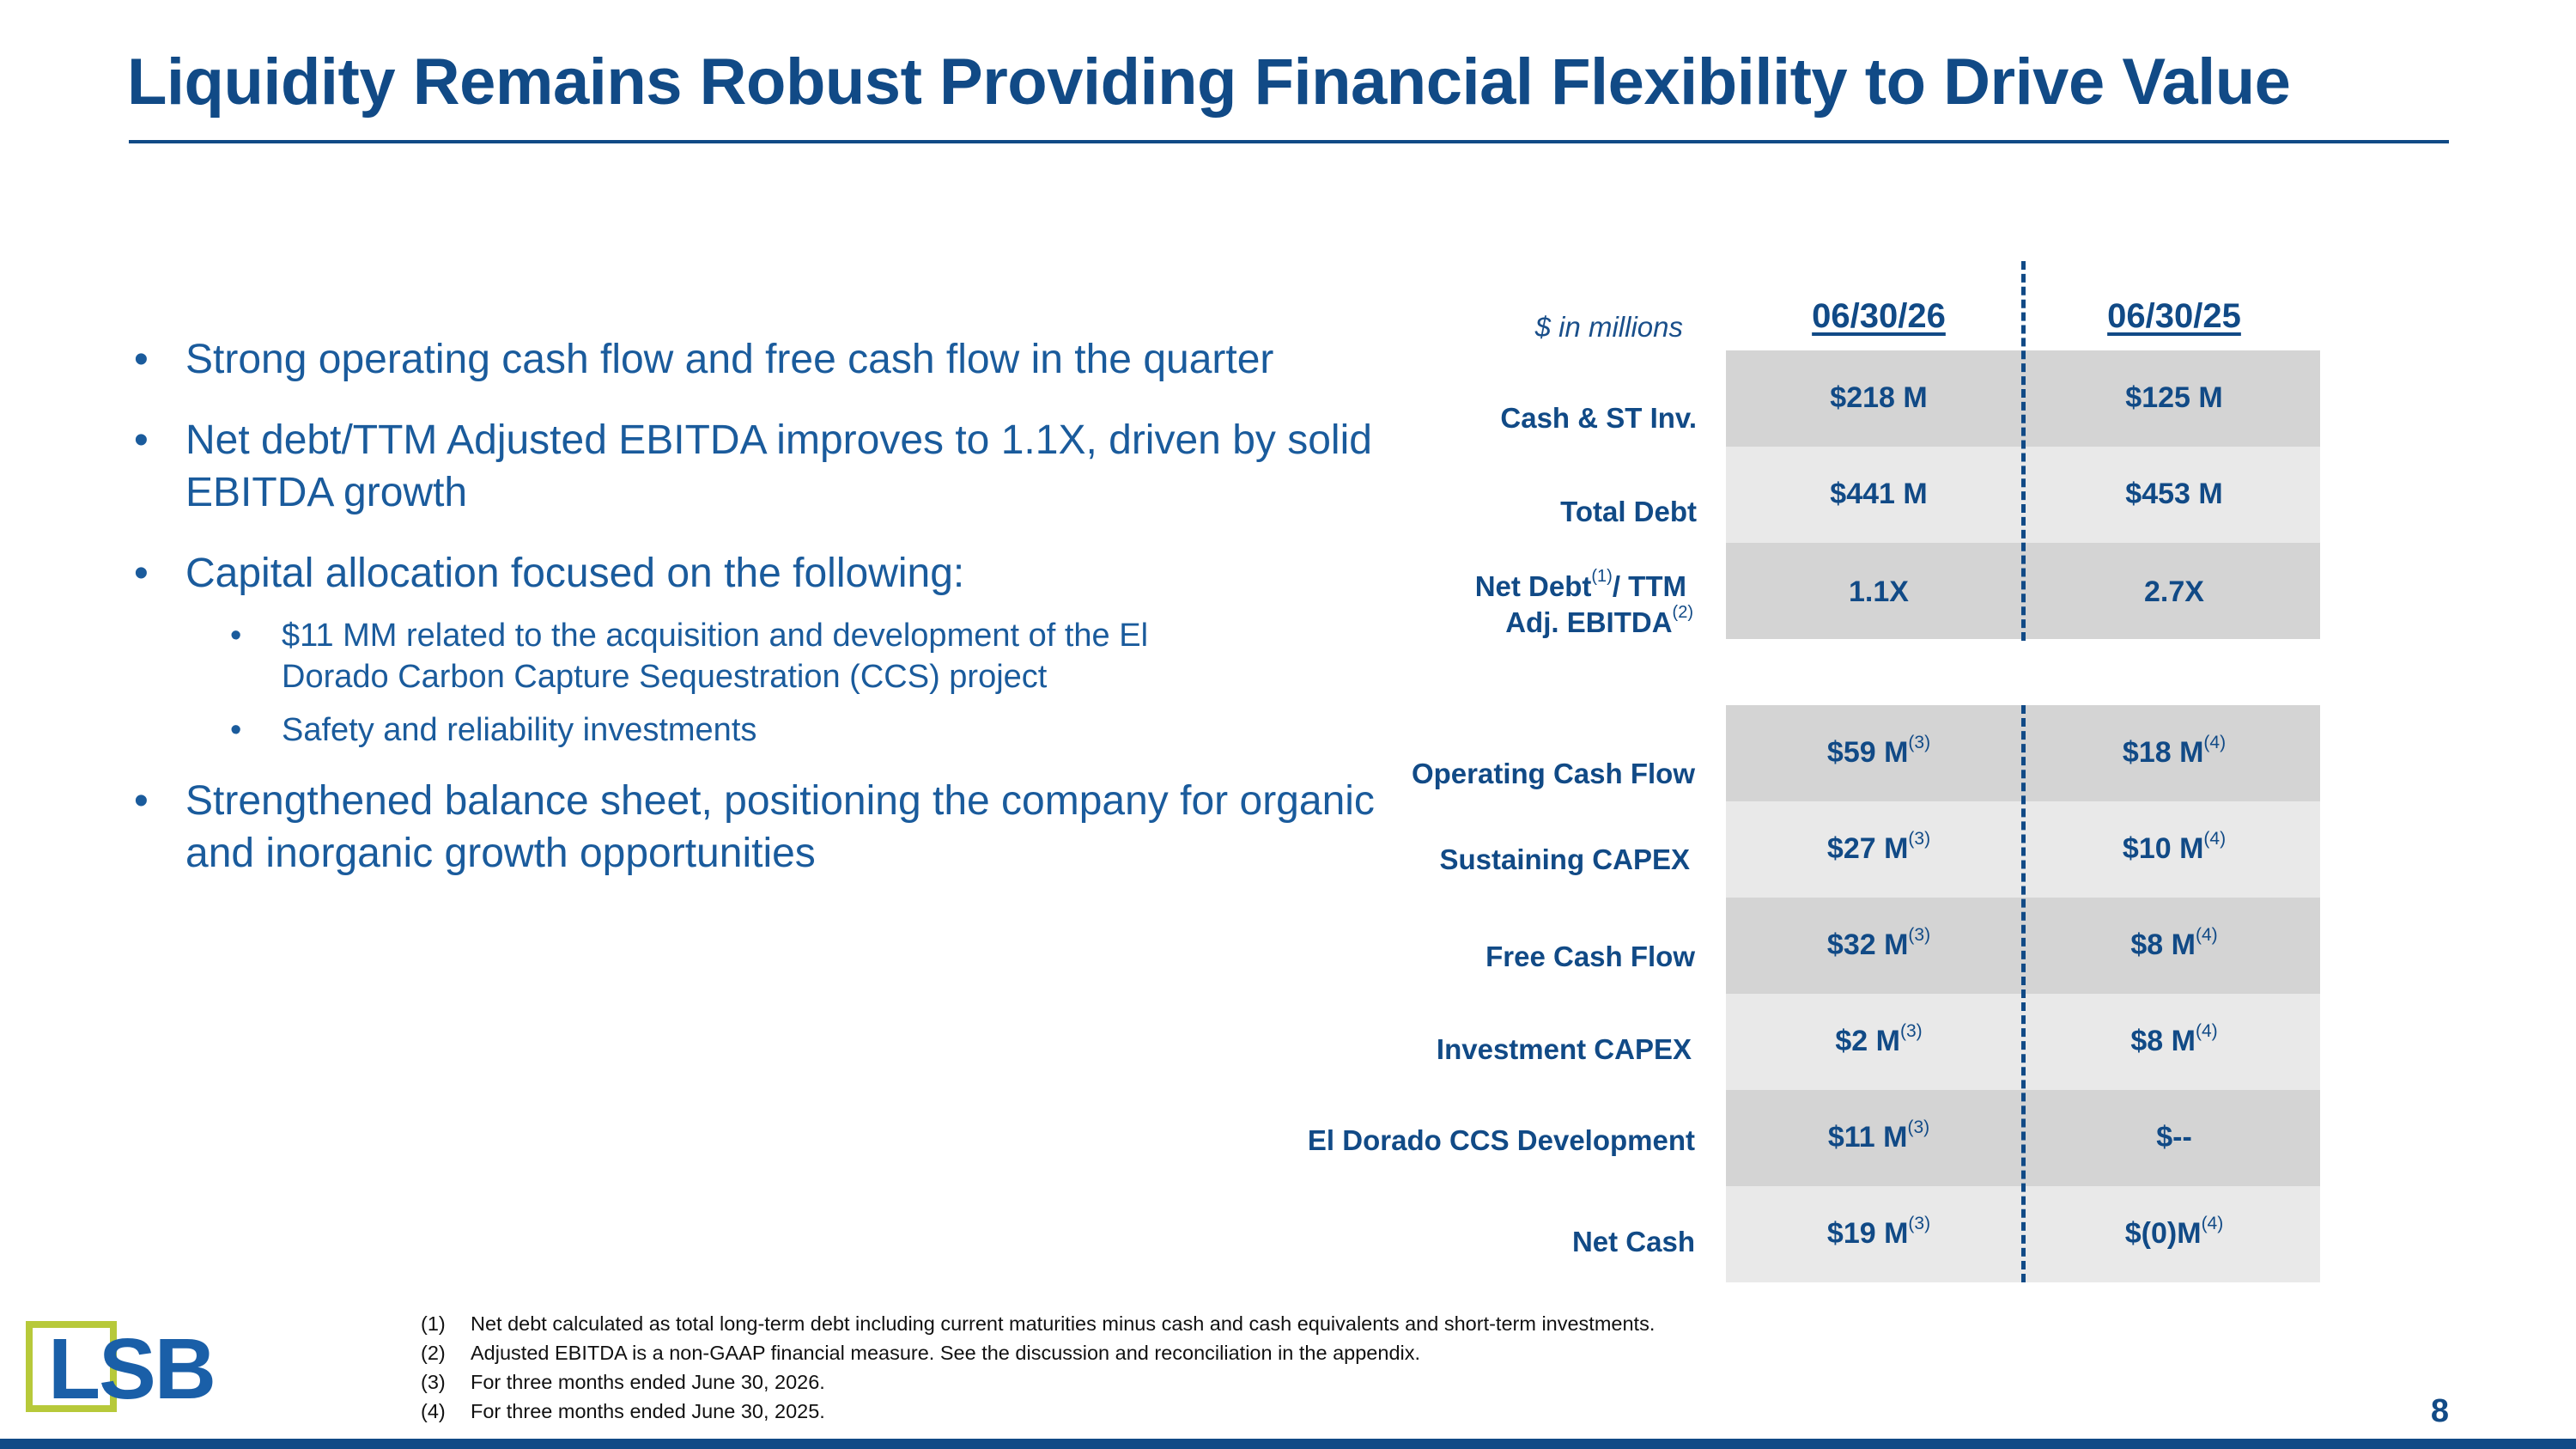 This screenshot has width=2576, height=1449. Describe the element at coordinates (1599, 620) in the screenshot. I see `row-label: Adj. EBITDA(2)` at that location.